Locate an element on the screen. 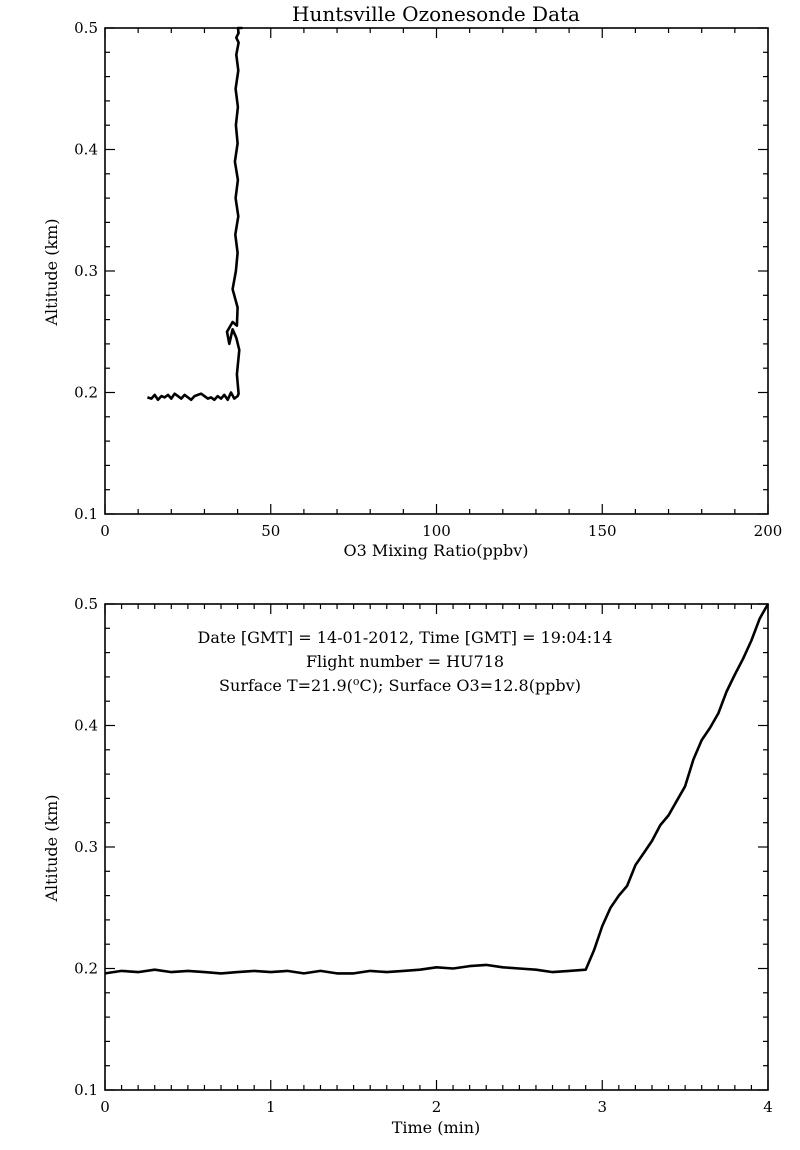  annotation-flight-number: Flight number = HU718 is located at coordinates (405, 661).